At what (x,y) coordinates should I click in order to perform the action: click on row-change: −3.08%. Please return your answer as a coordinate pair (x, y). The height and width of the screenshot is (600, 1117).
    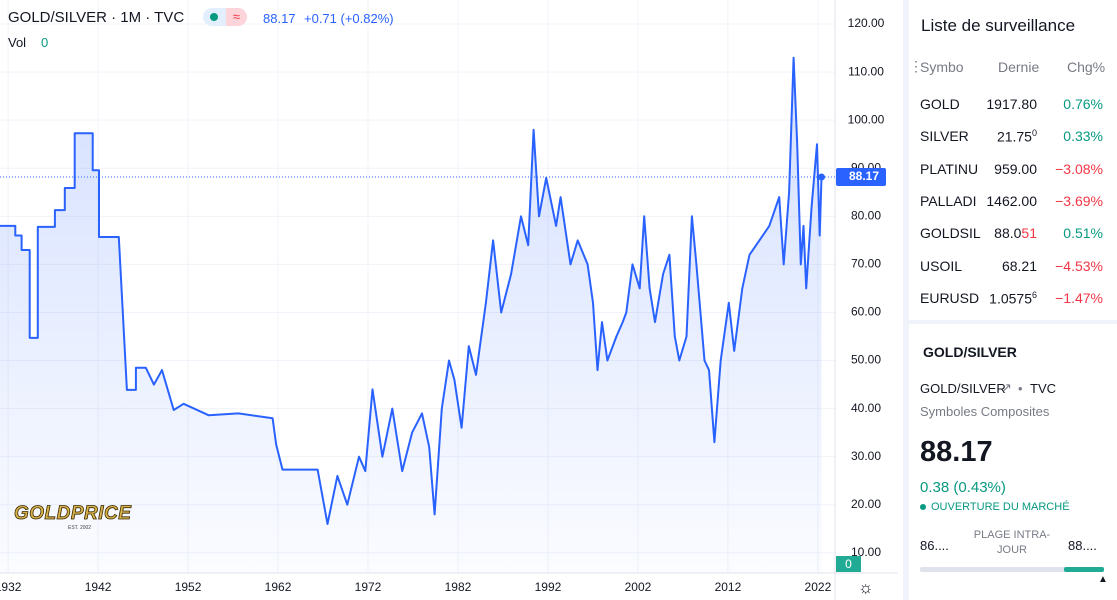
    Looking at the image, I should click on (1079, 168).